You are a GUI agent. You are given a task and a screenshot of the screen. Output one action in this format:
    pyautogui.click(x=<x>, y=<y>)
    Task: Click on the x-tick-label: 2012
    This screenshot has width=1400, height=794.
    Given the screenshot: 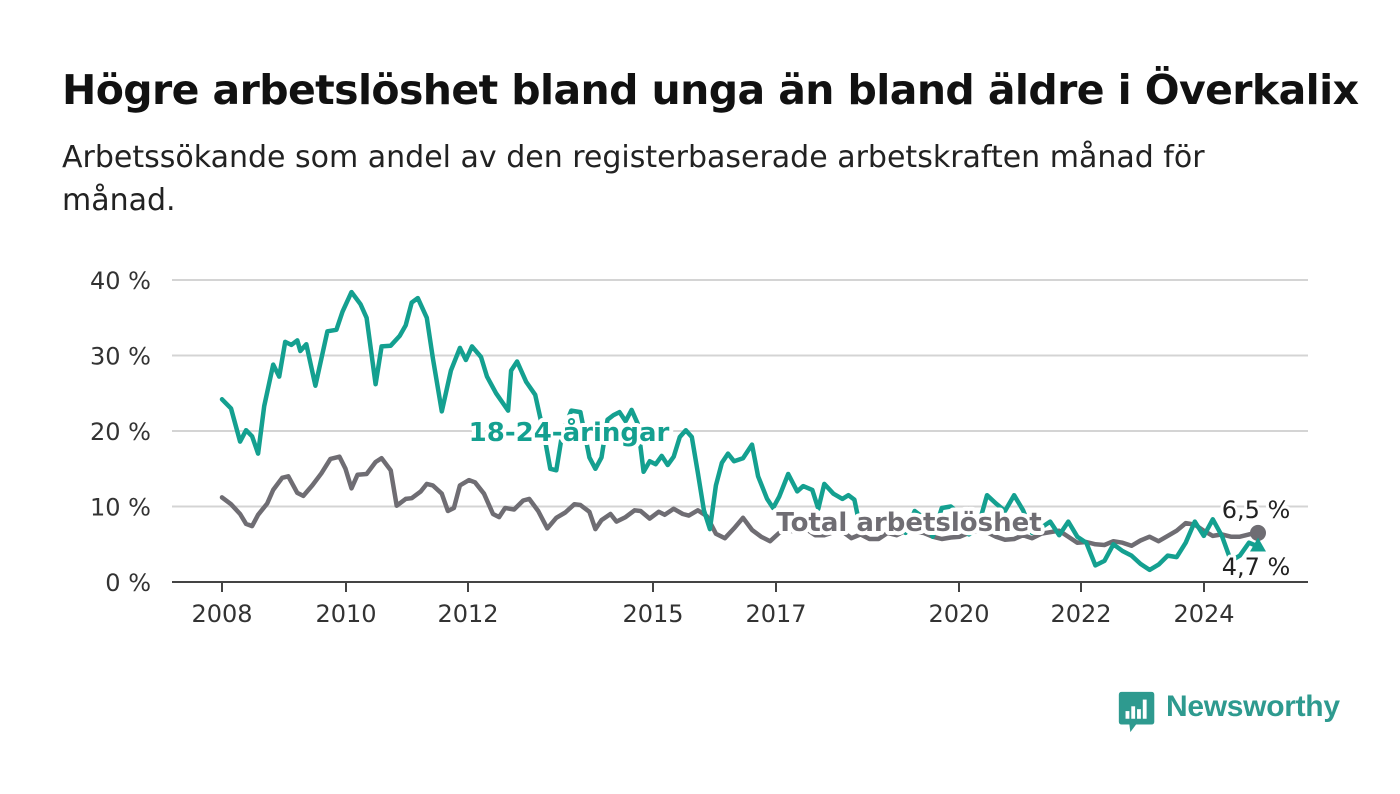 What is the action you would take?
    pyautogui.click(x=467, y=614)
    